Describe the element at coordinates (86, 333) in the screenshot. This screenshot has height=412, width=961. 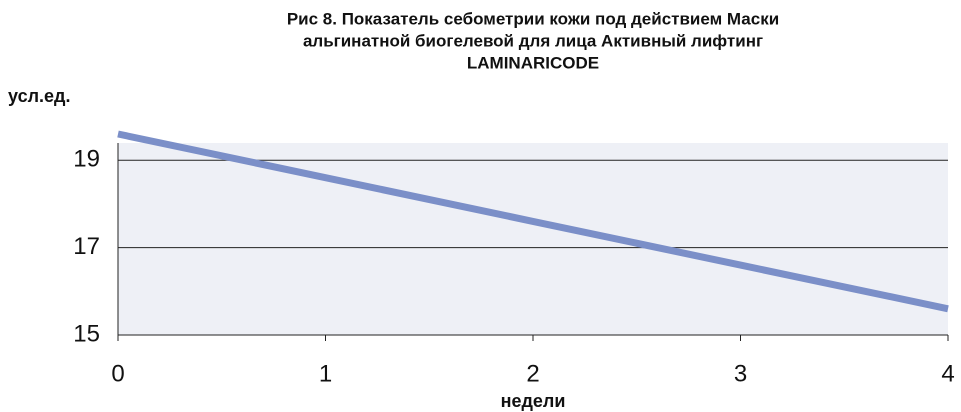
I see `y-tick-label: 15` at that location.